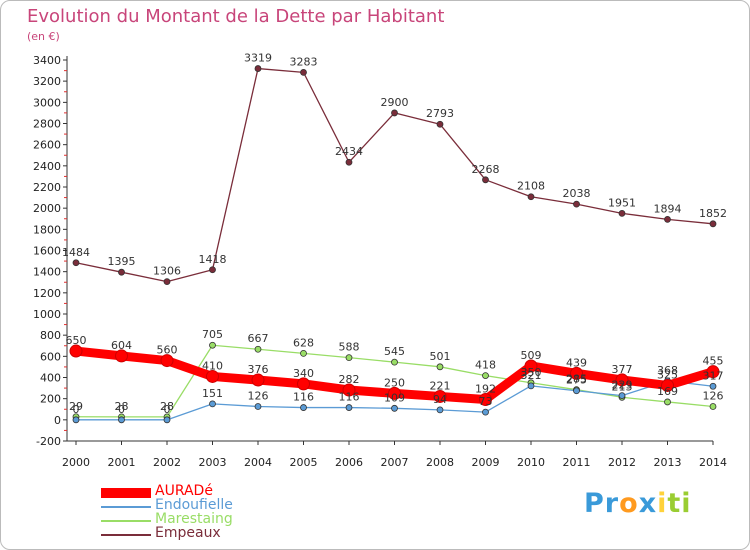 This screenshot has height=550, width=750. I want to click on data-label-aurad-: 376, so click(258, 369).